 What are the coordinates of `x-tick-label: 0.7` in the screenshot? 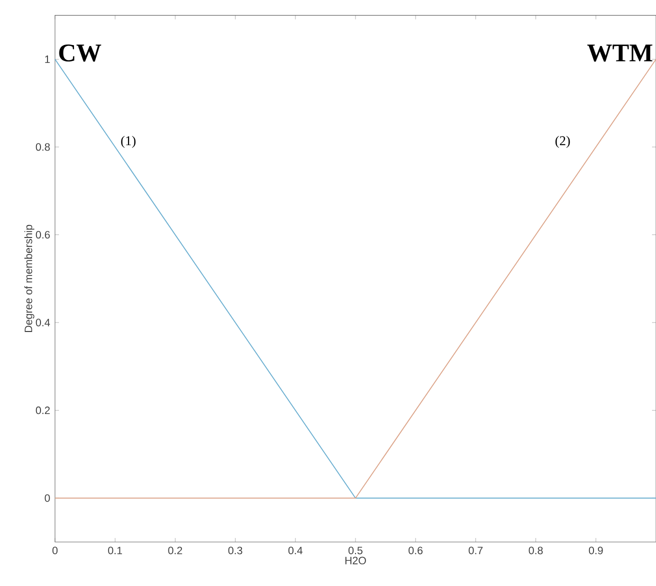 It's located at (475, 550).